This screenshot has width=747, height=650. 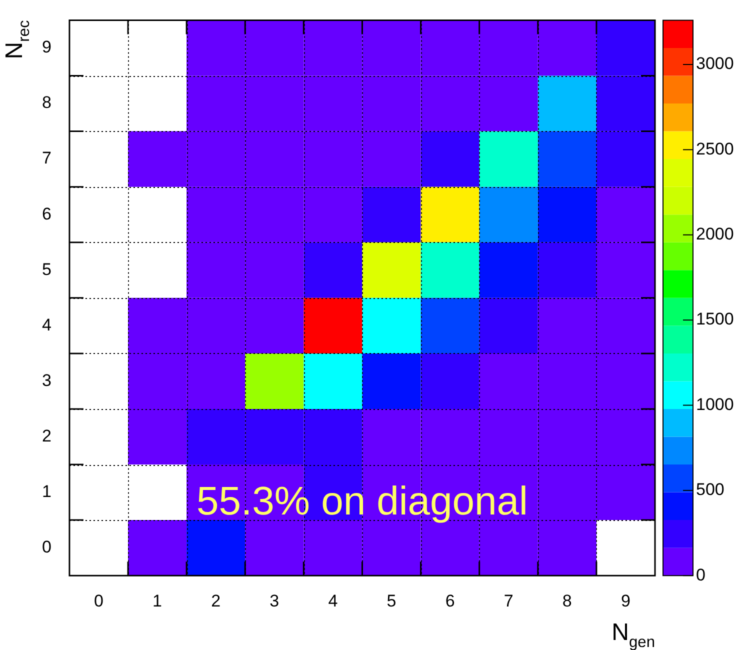 What do you see at coordinates (509, 600) in the screenshot?
I see `x-tick-label: 7` at bounding box center [509, 600].